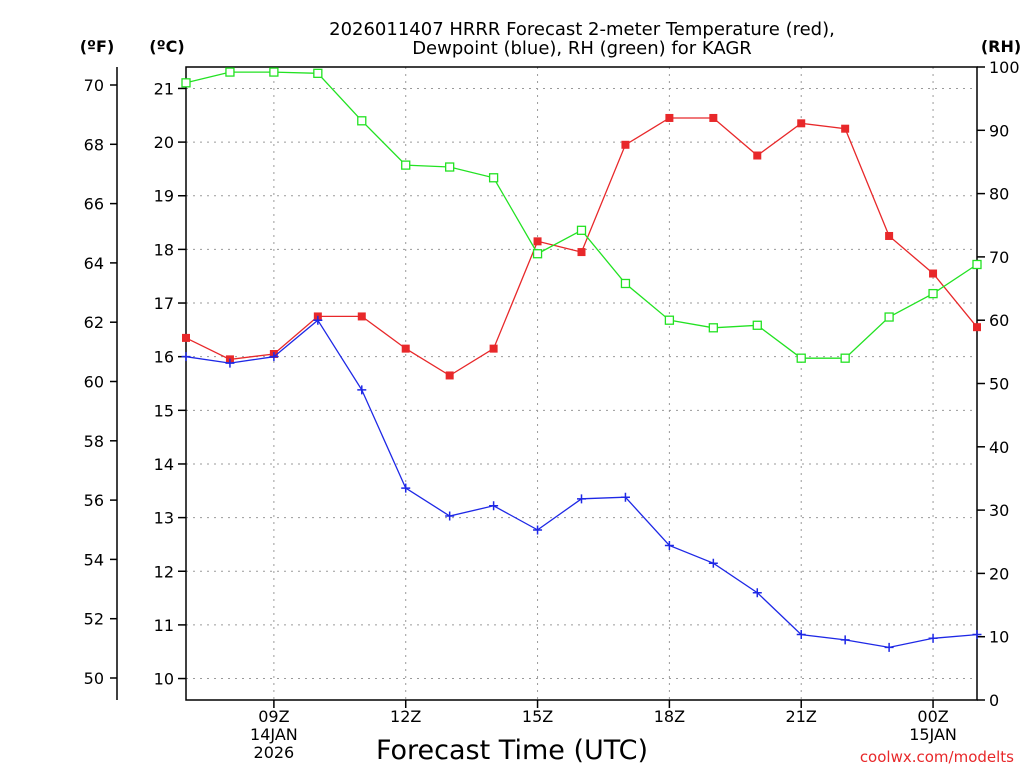 This screenshot has width=1024, height=768. Describe the element at coordinates (274, 752) in the screenshot. I see `x-tick-label: 2026` at that location.